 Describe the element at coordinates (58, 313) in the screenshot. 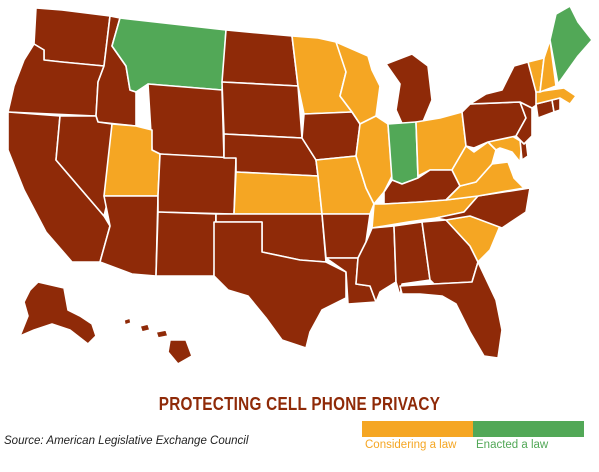

I see `state-AK` at that location.